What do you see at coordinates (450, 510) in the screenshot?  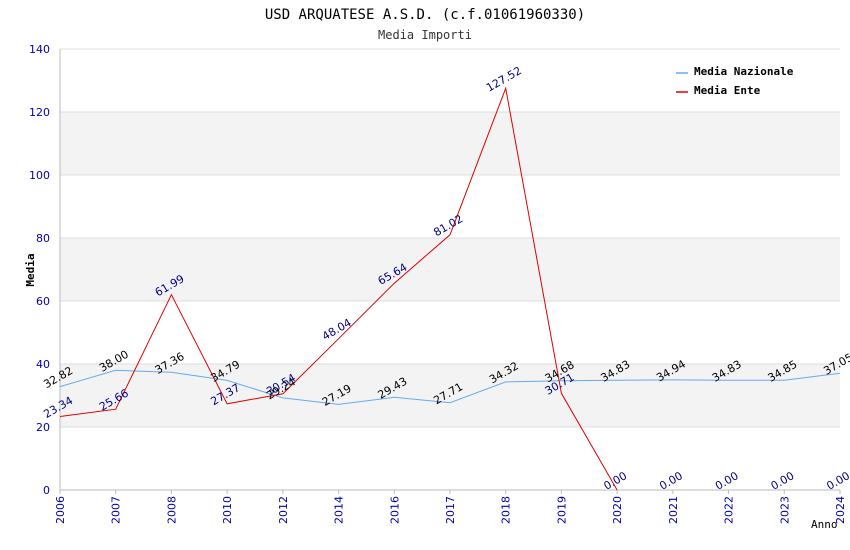 I see `x-tick-label: 2017` at bounding box center [450, 510].